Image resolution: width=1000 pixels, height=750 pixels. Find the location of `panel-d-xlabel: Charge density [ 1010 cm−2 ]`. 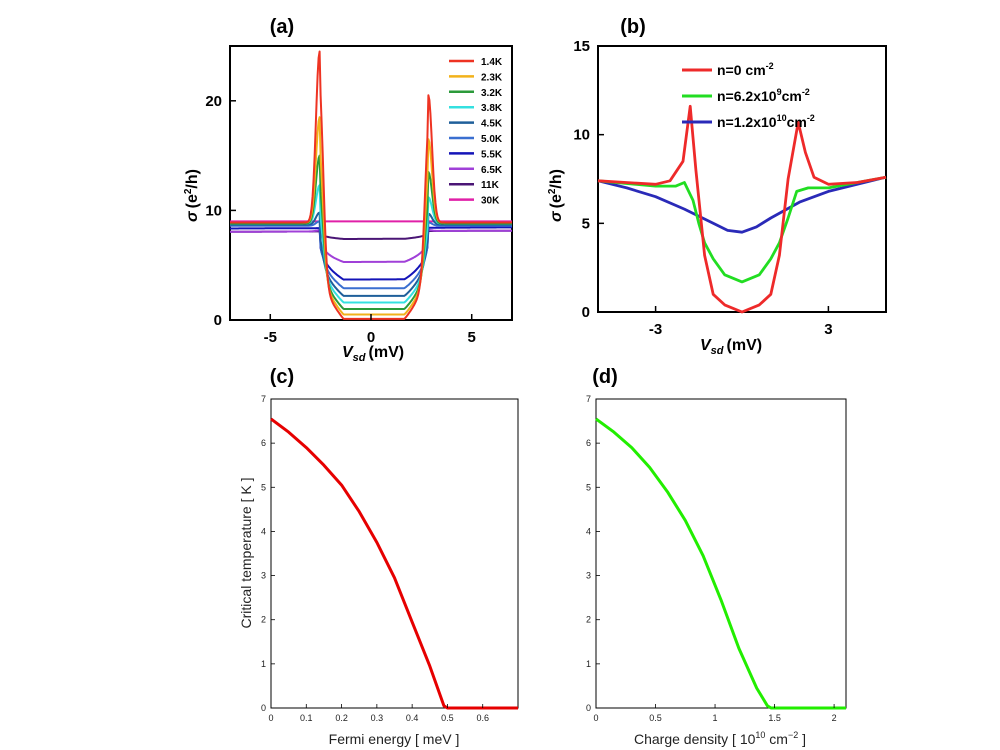

panel-d-xlabel: Charge density [ 1010 cm−2 ] is located at coordinates (720, 738).